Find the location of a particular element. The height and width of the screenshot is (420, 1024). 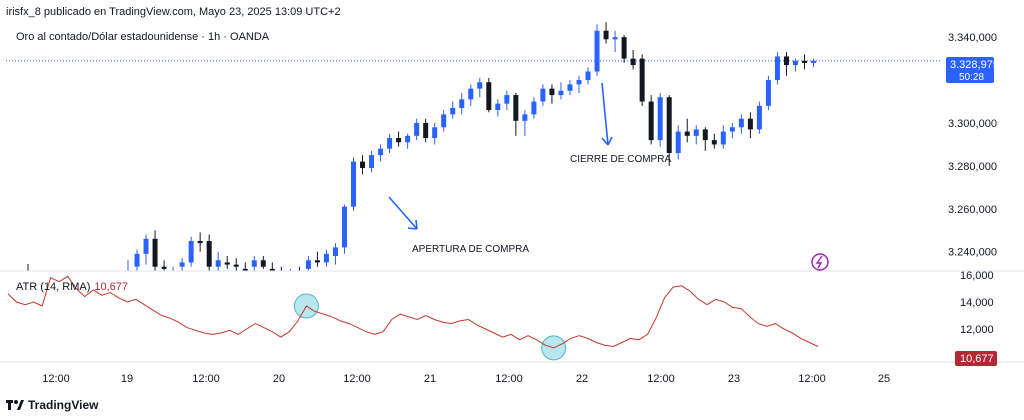

alert-icon is located at coordinates (820, 262).